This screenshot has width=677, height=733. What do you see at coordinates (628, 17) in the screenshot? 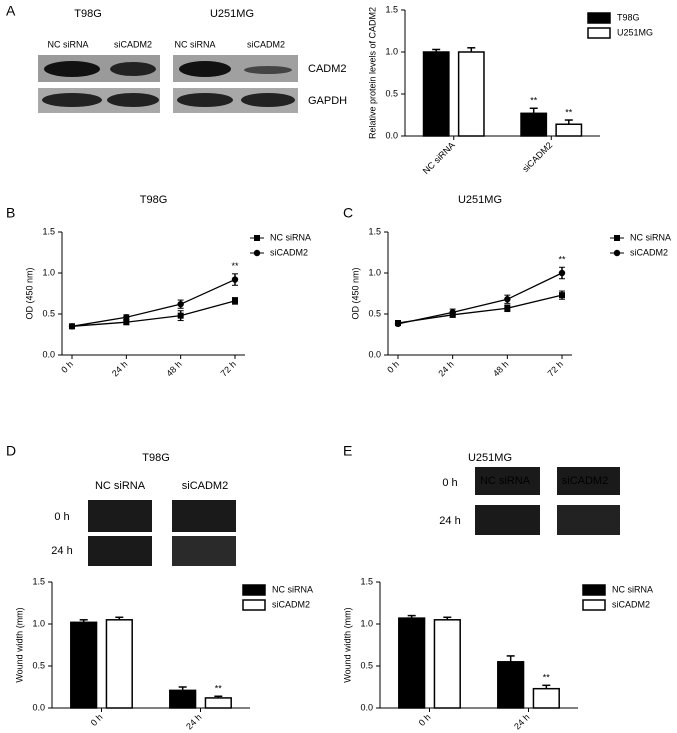
I see `legend-label: T98G` at bounding box center [628, 17].